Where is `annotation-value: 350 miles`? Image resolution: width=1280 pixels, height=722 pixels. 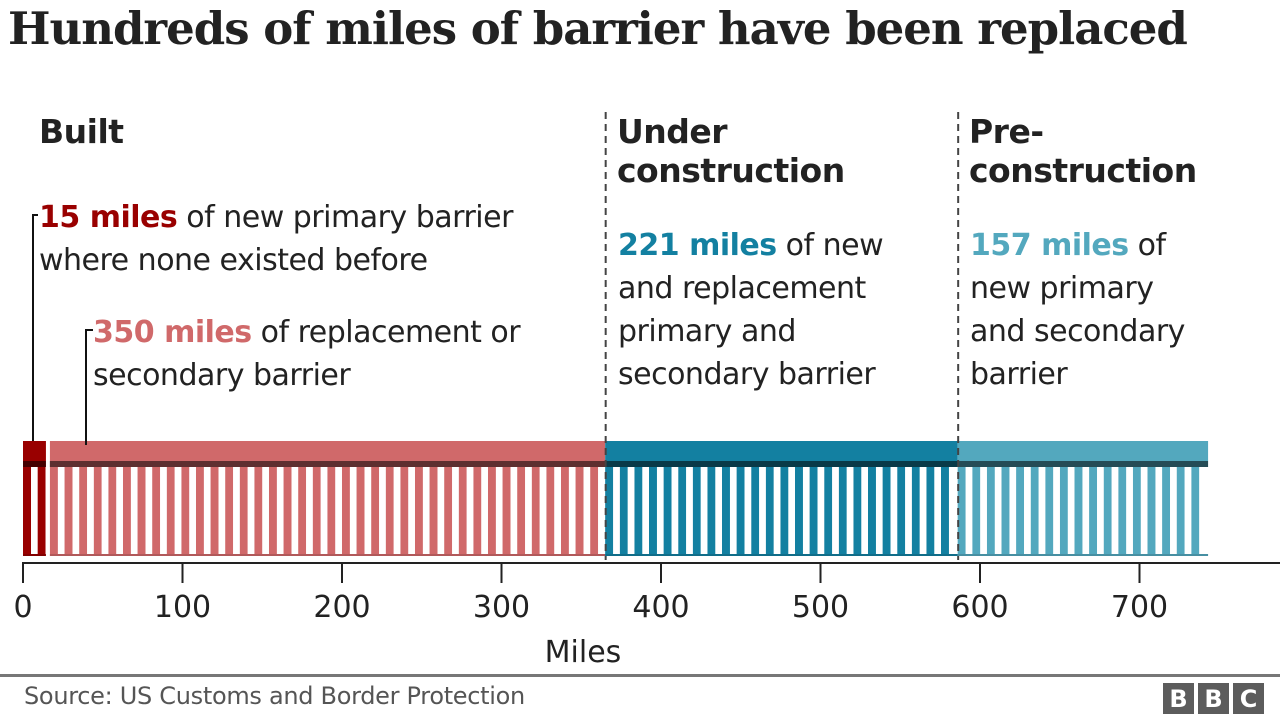
annotation-value: 350 miles is located at coordinates (172, 332).